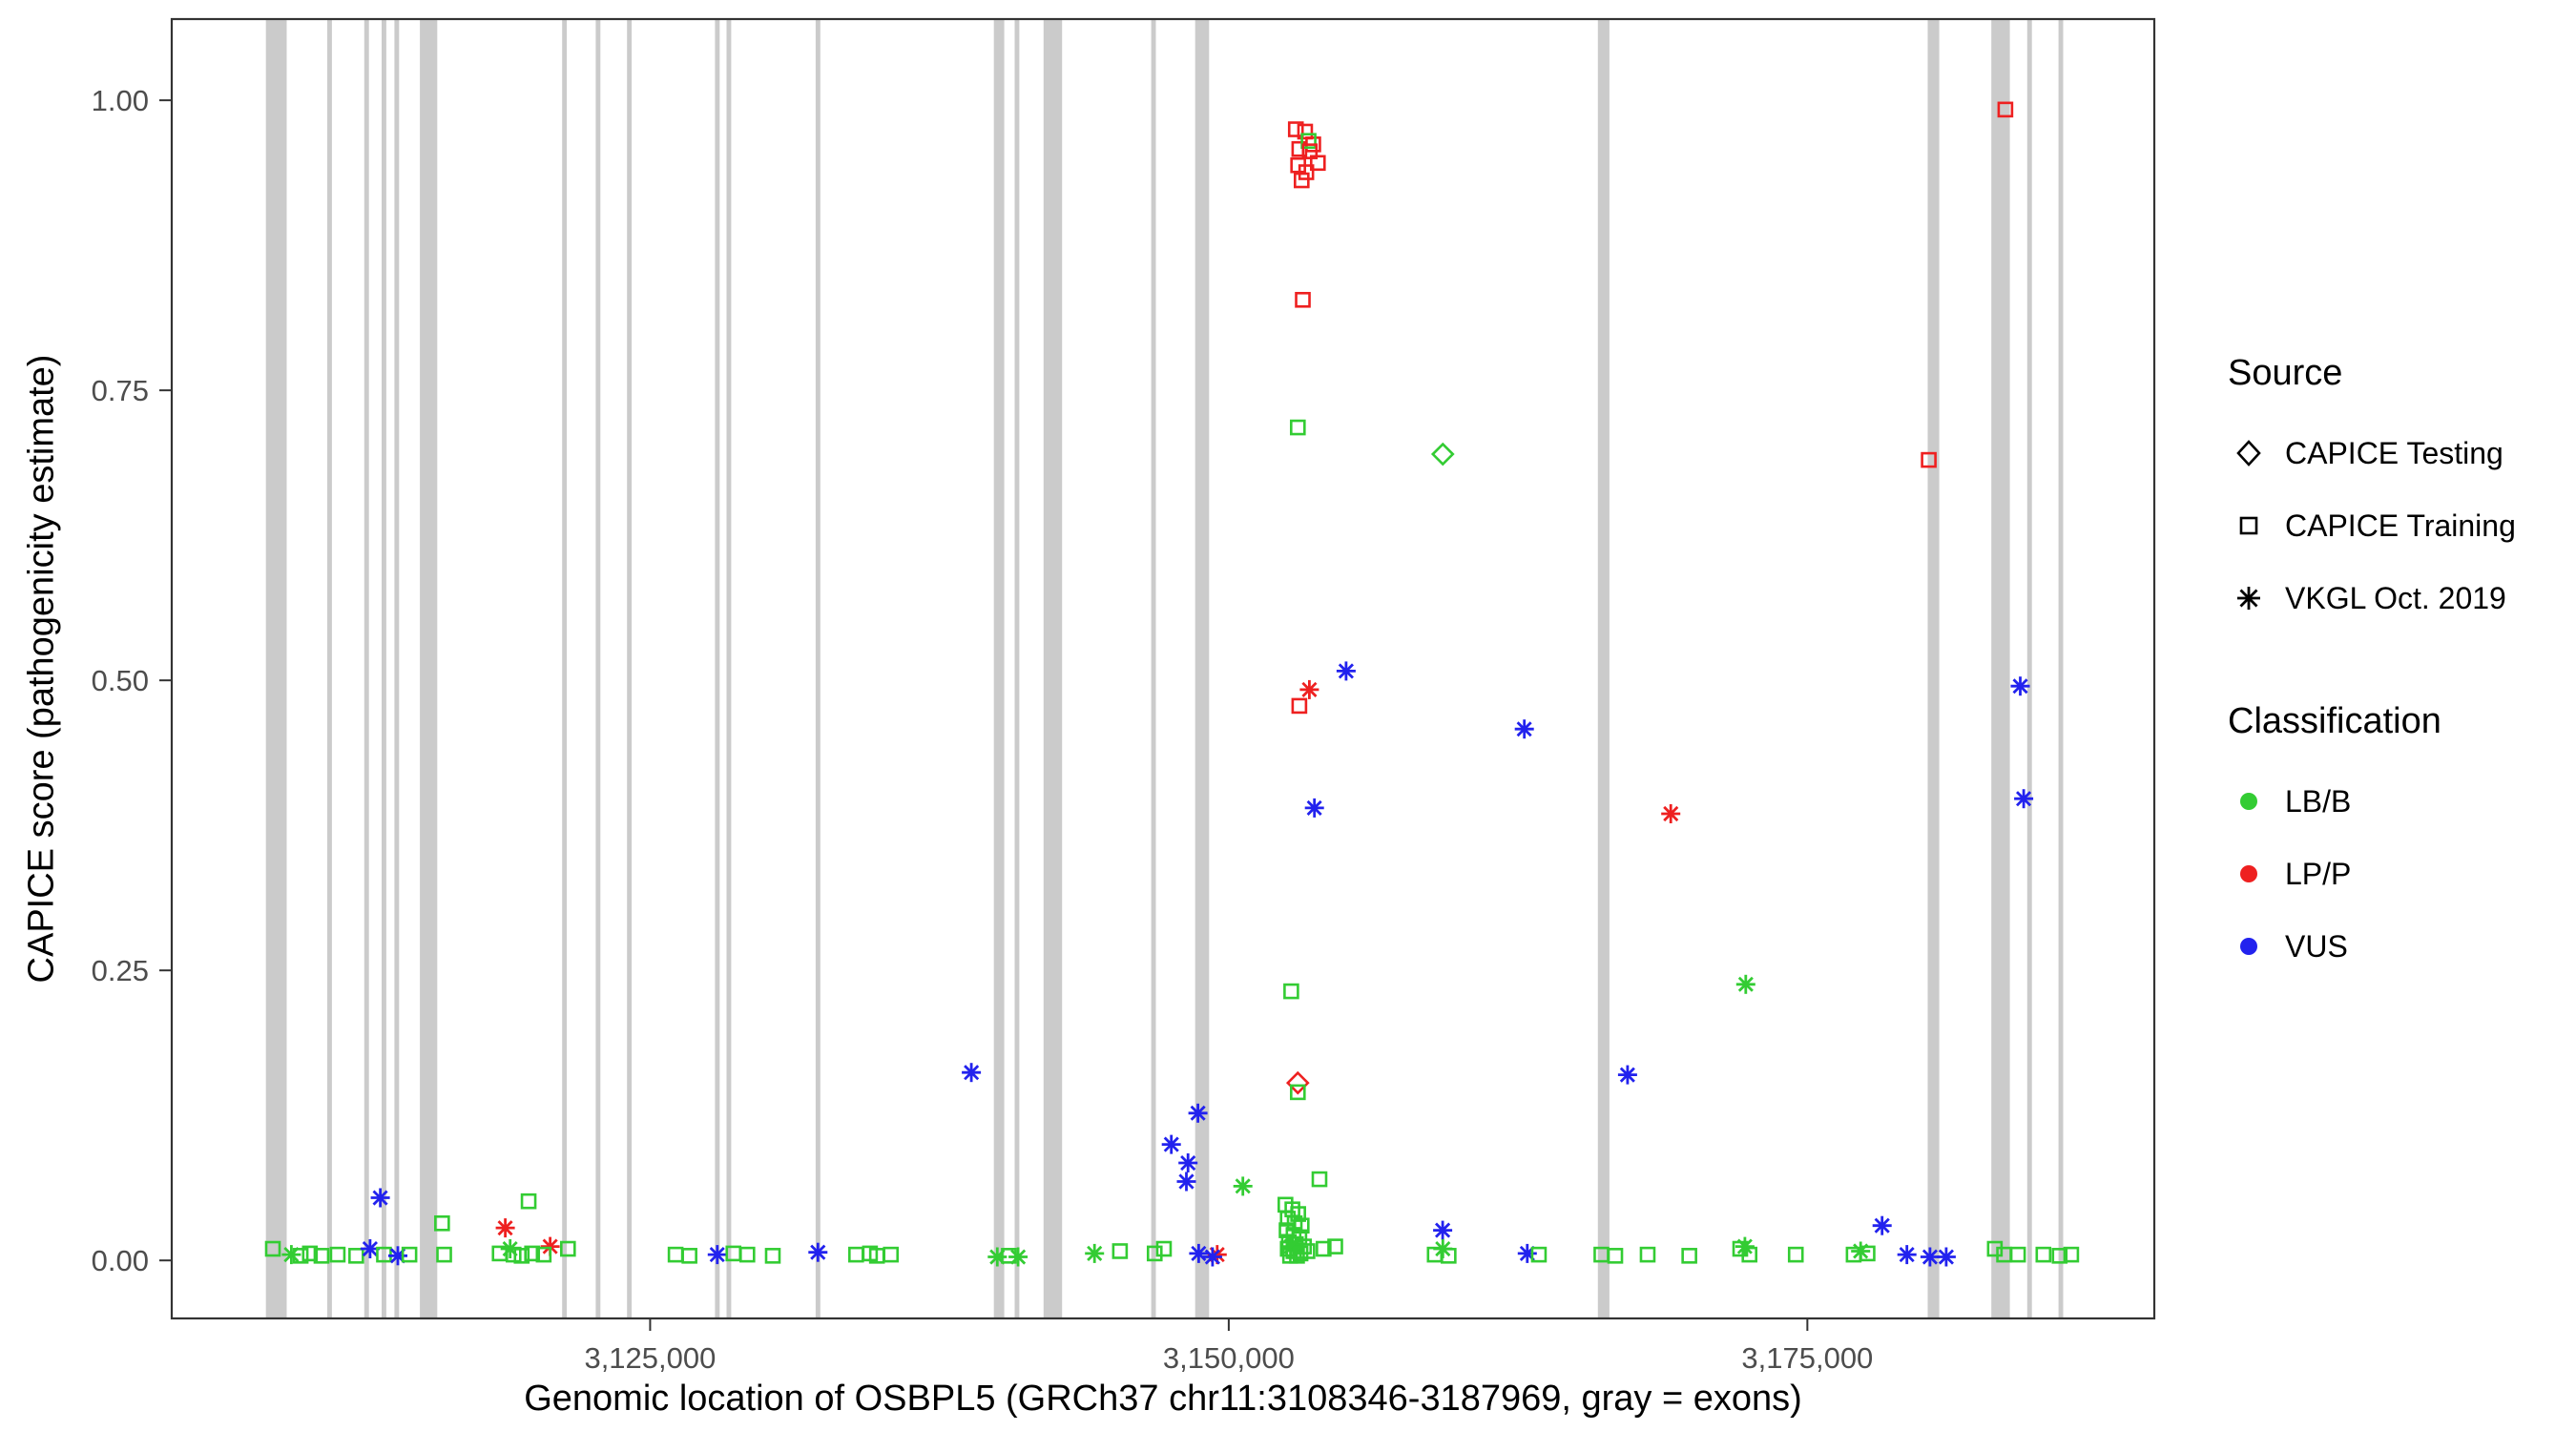 The image size is (2576, 1431). Describe the element at coordinates (2394, 452) in the screenshot. I see `legend-label: CAPICE Testing` at that location.